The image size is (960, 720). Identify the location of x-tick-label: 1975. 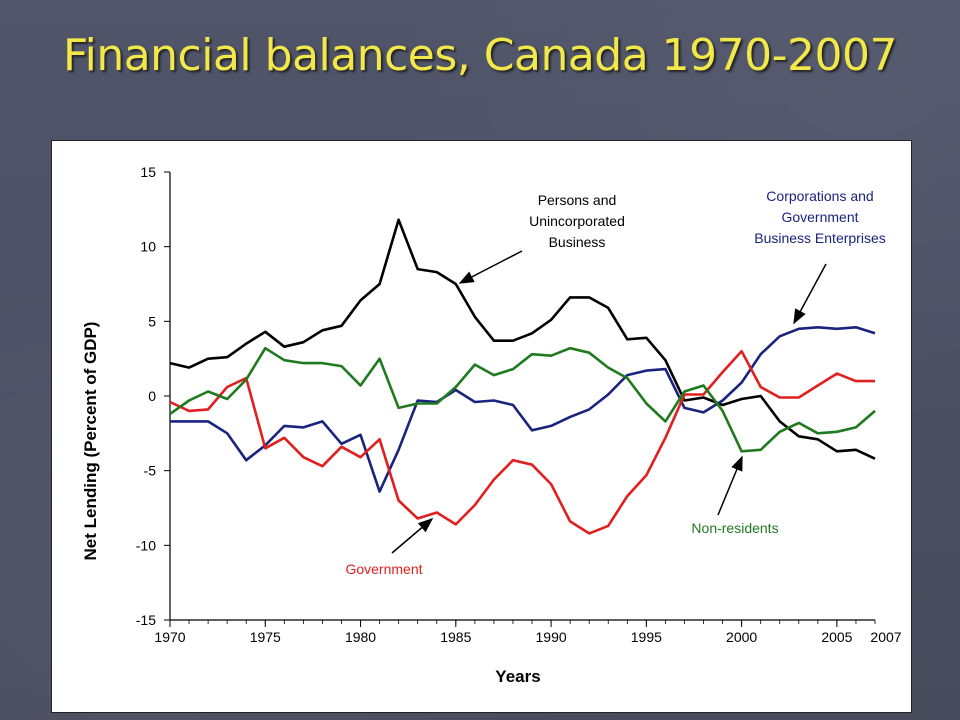
(265, 637).